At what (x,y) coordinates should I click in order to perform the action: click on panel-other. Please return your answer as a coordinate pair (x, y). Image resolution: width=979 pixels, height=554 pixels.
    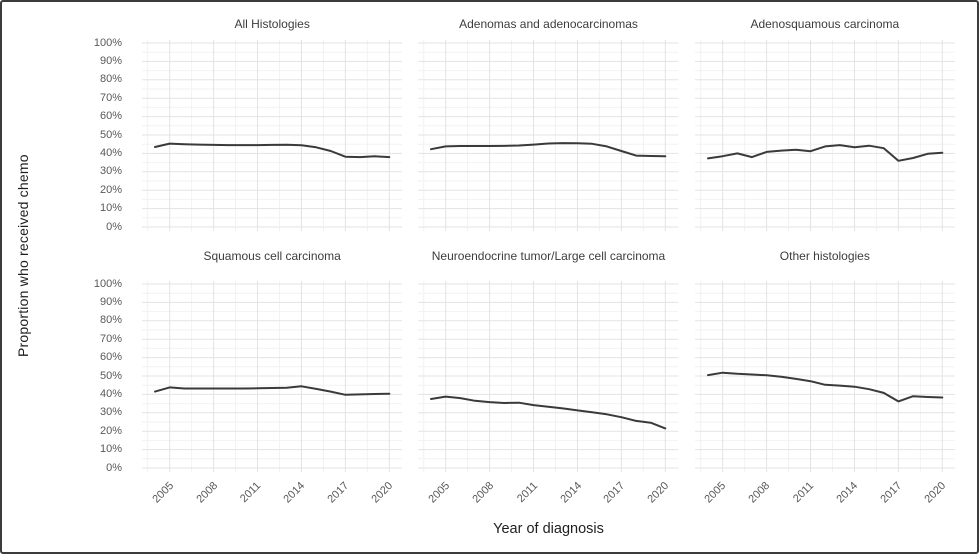
    Looking at the image, I should click on (824, 376).